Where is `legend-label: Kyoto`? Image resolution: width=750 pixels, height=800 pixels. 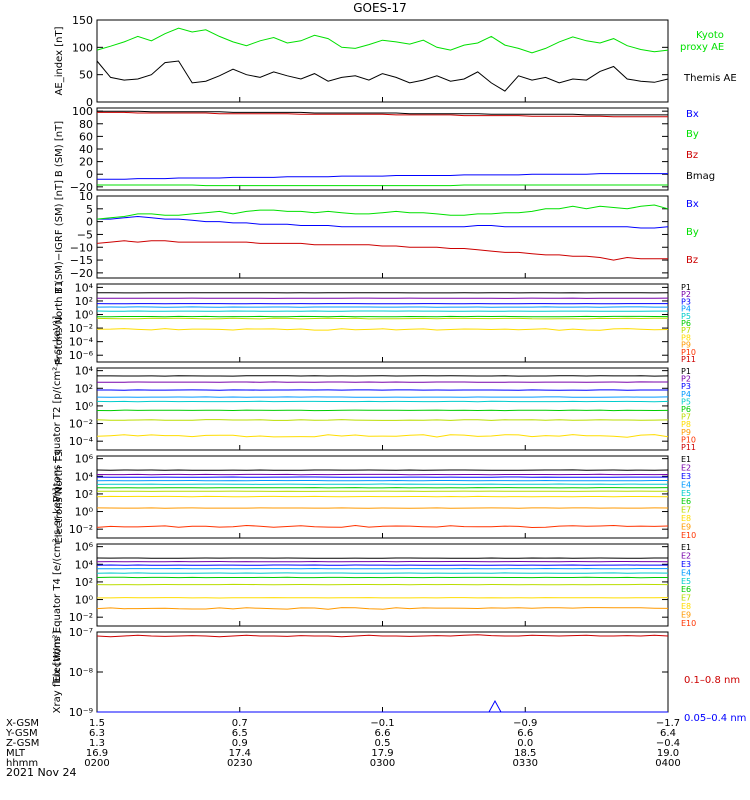
legend-label: Kyoto is located at coordinates (710, 35).